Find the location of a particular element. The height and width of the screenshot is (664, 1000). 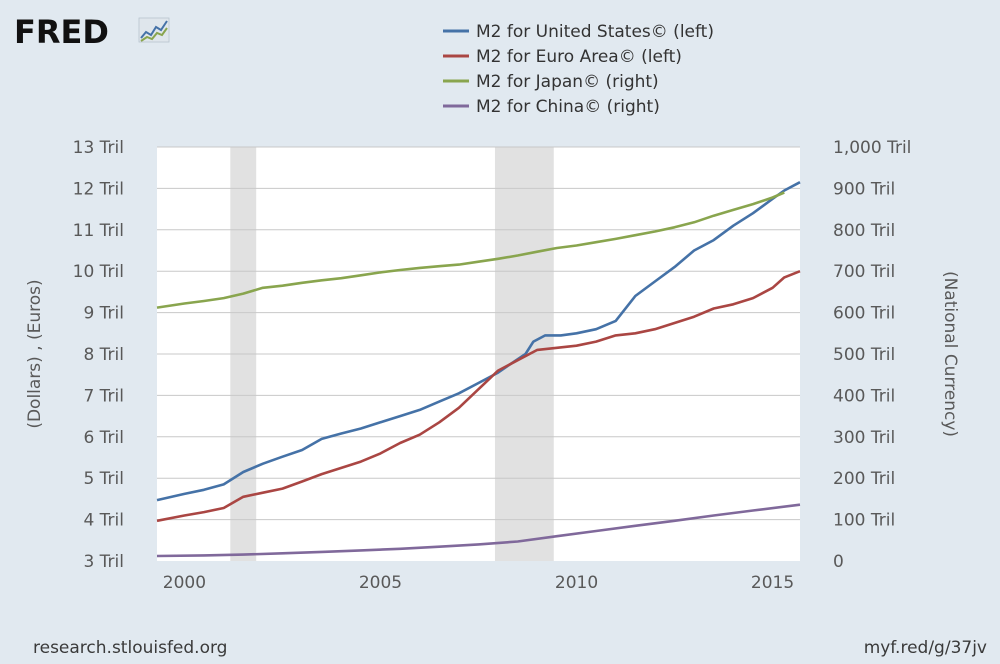

y-right-tick-label: 100 Tril is located at coordinates (864, 521).